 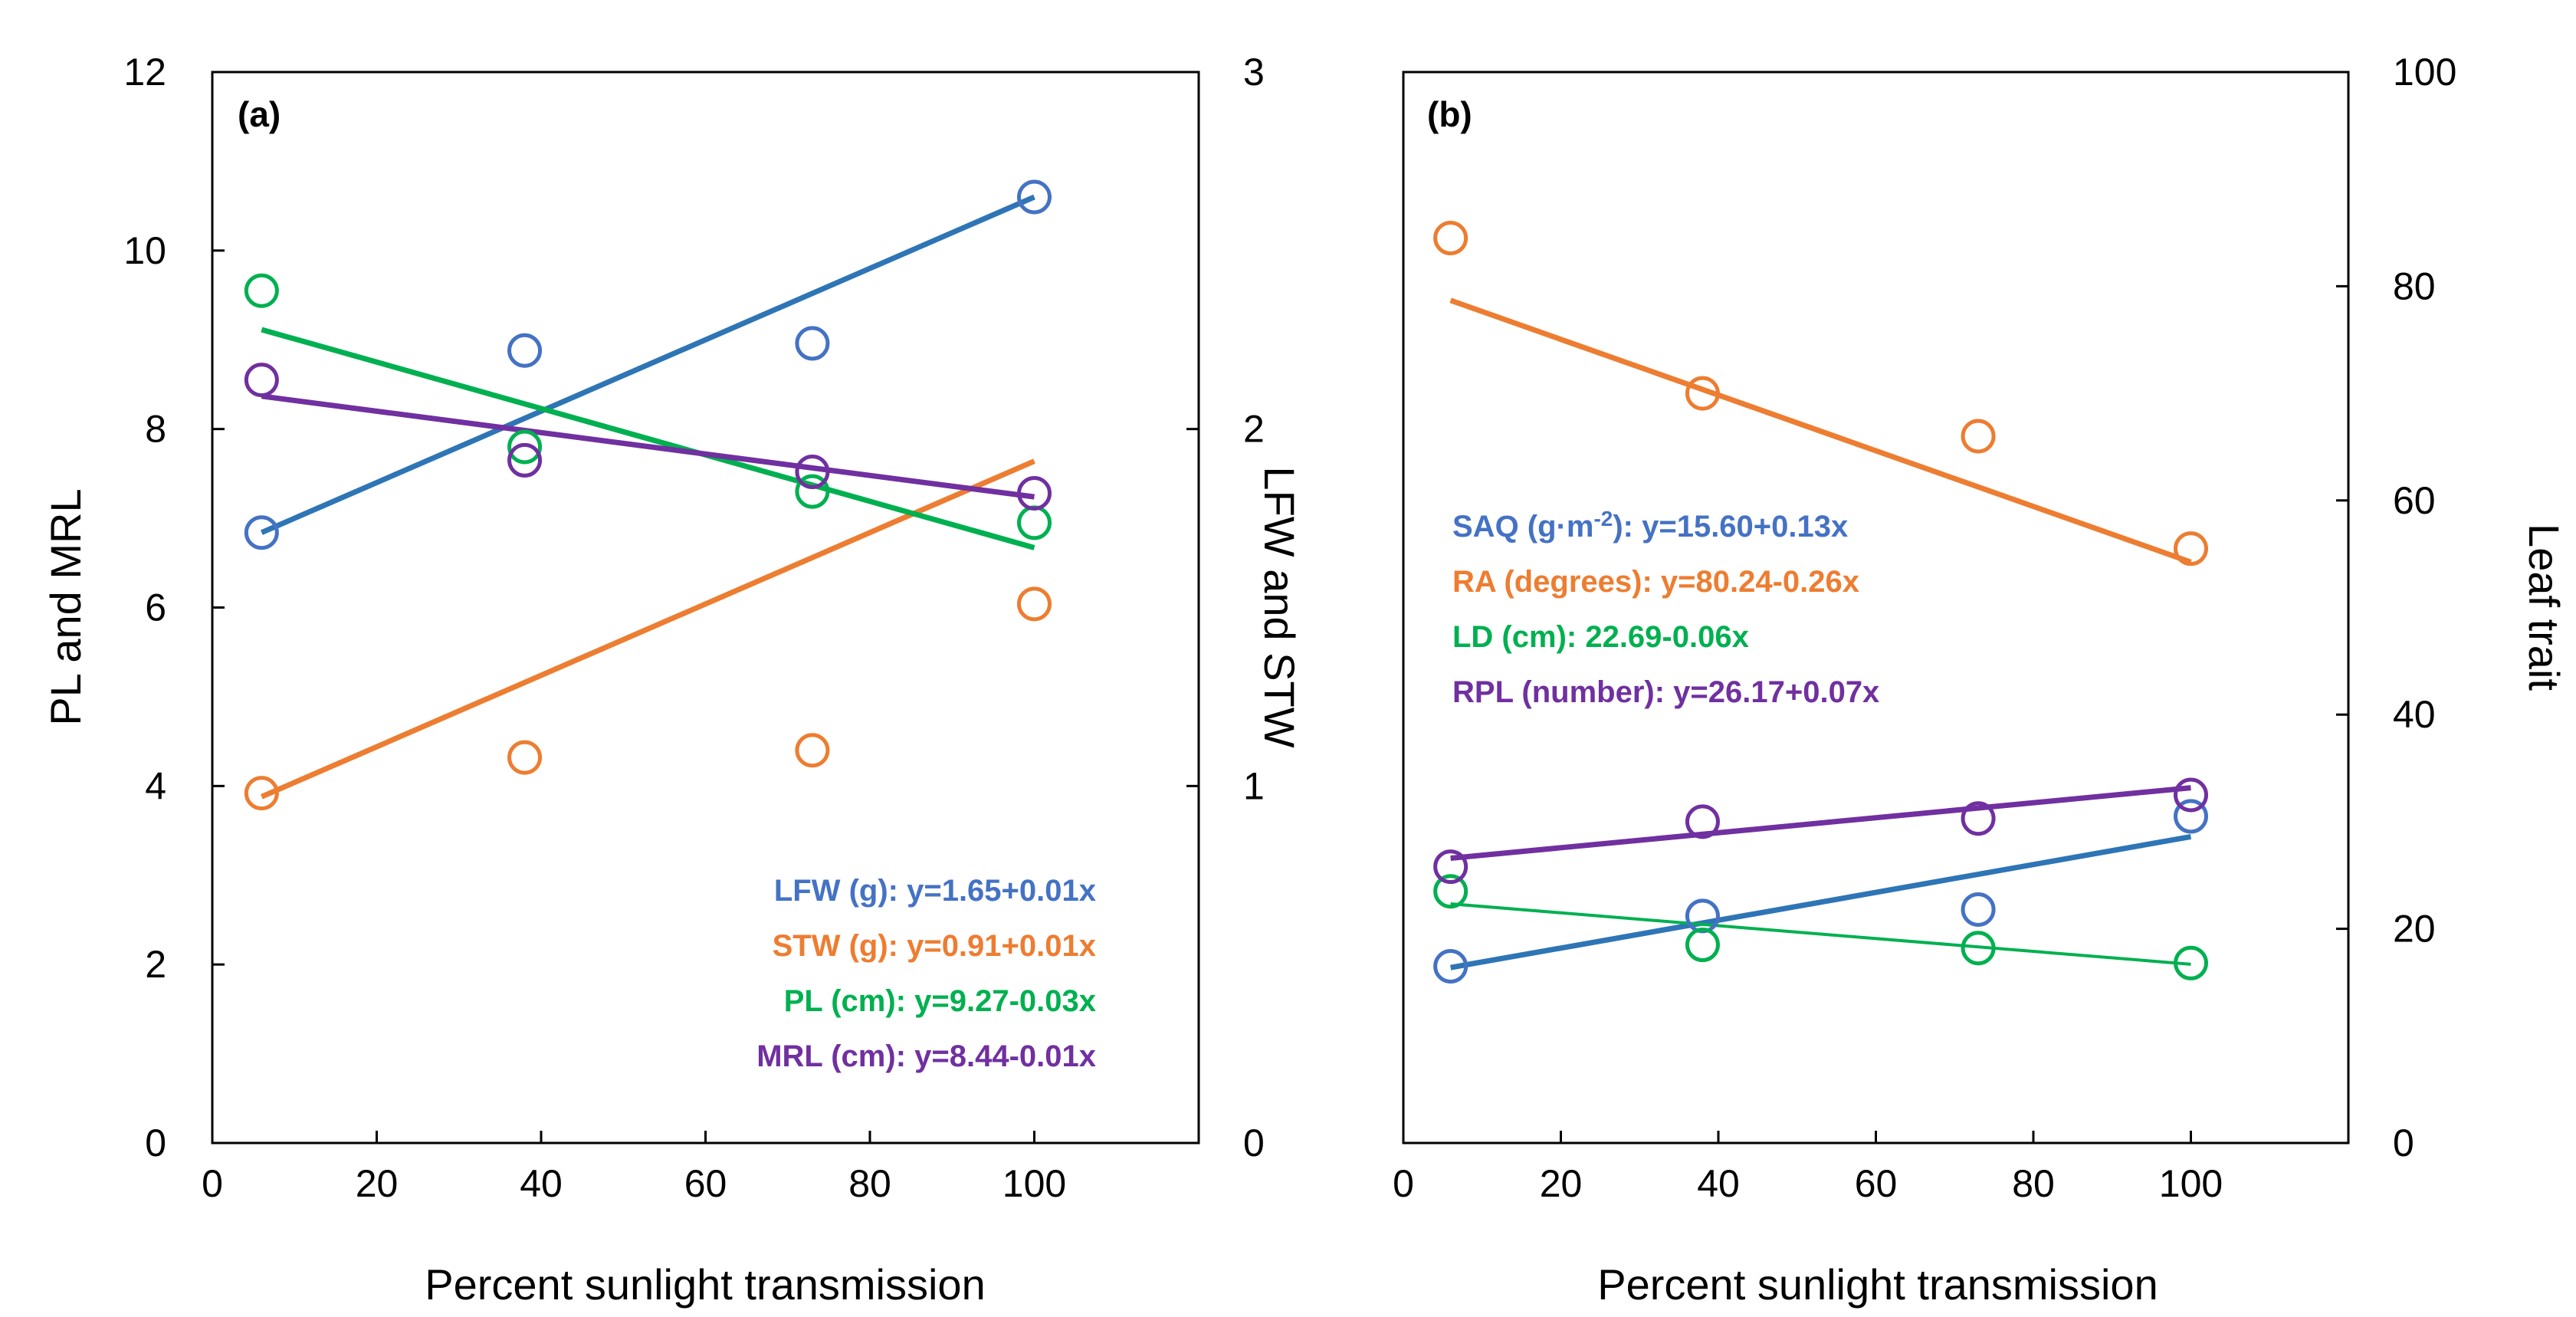 What do you see at coordinates (155, 608) in the screenshot?
I see `panel-a-left-y-tick-label: 6` at bounding box center [155, 608].